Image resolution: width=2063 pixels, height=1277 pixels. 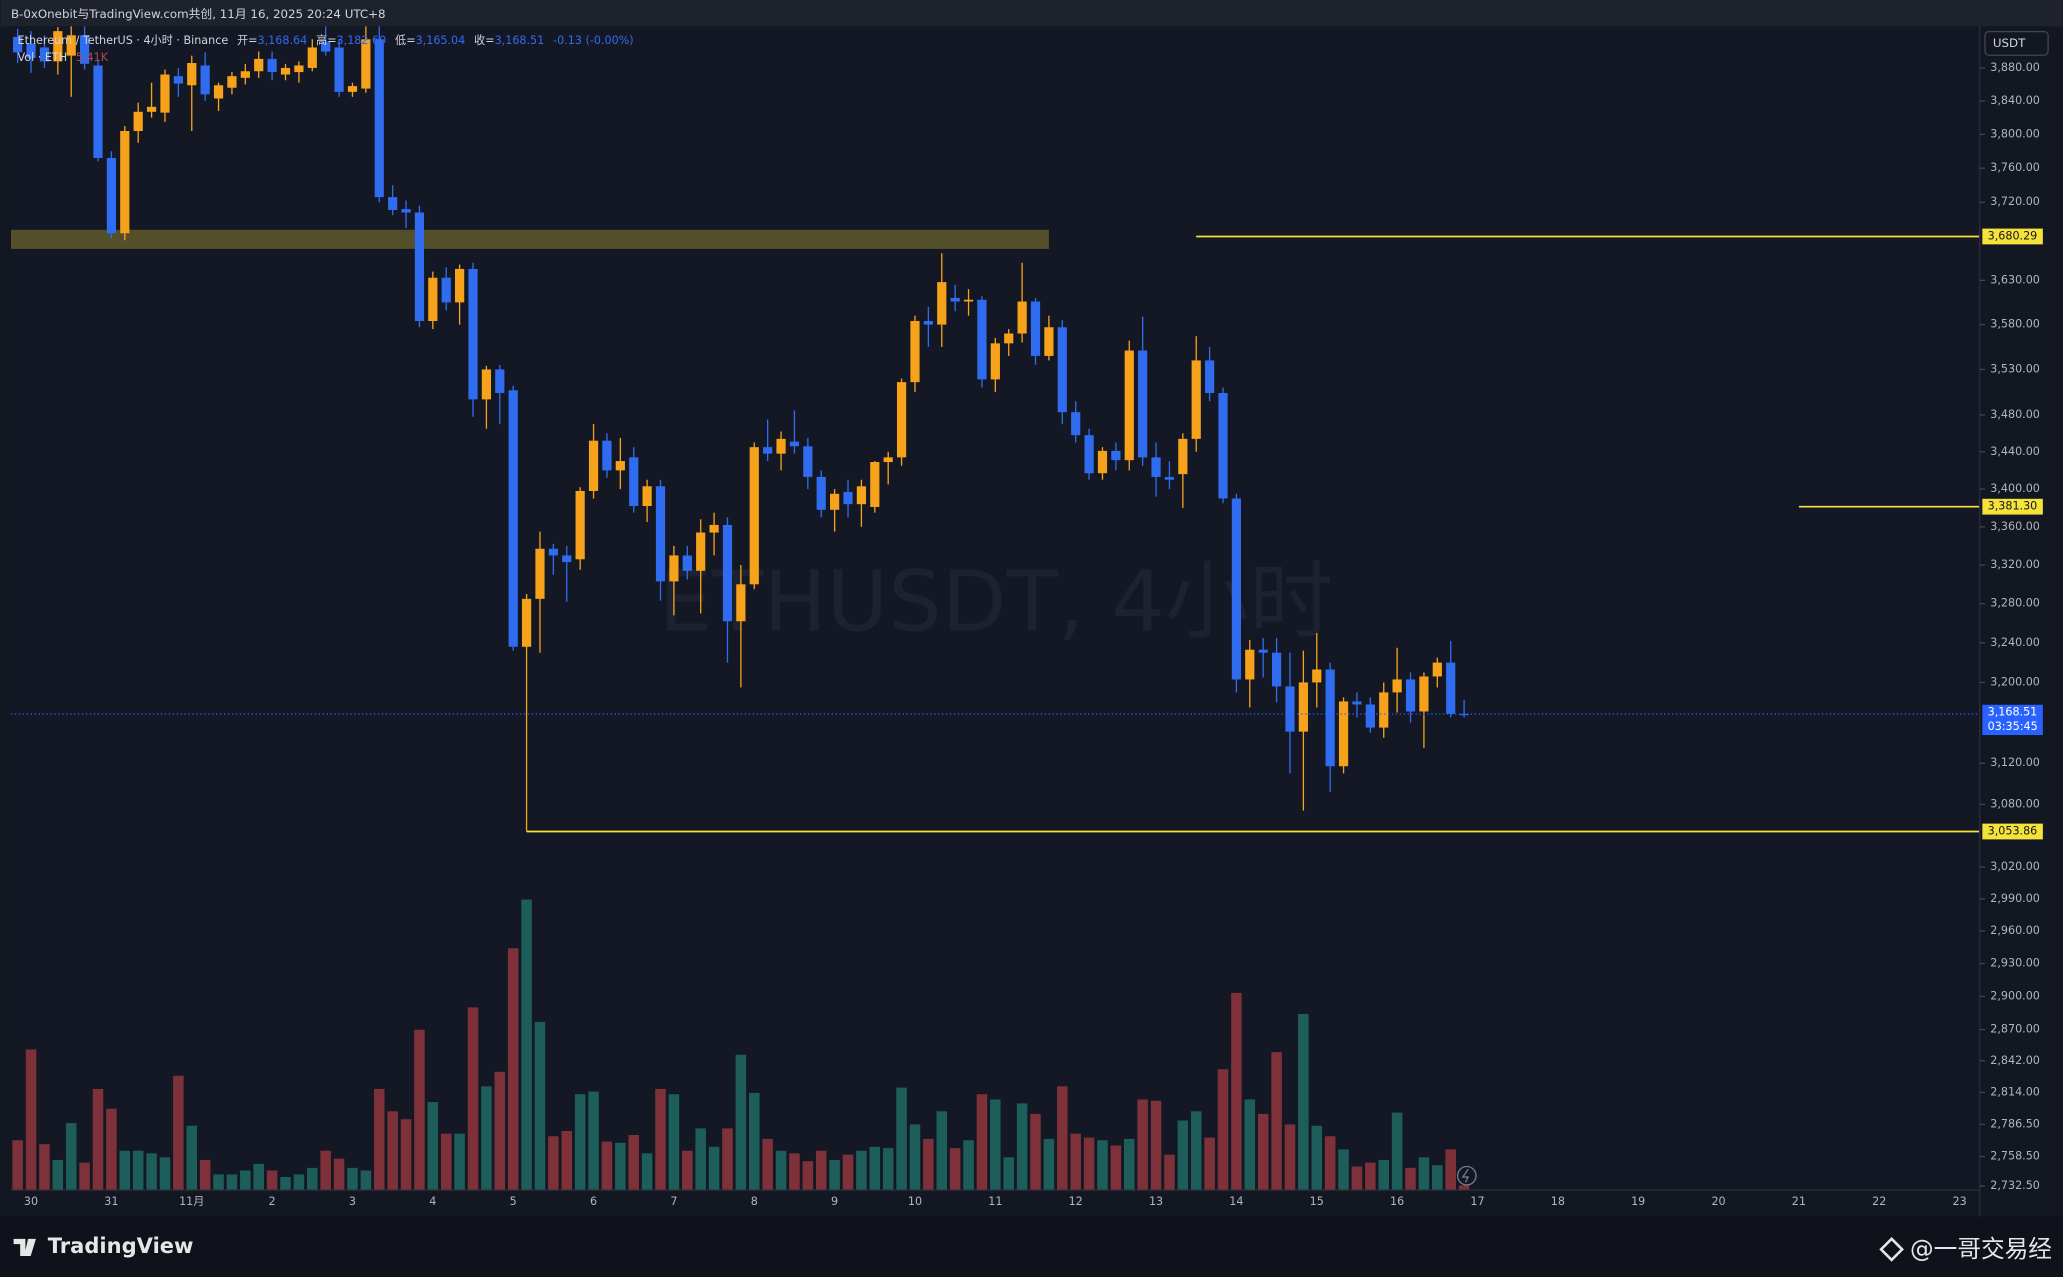 I want to click on price-tag-label: 3,680.29, so click(x=2013, y=235).